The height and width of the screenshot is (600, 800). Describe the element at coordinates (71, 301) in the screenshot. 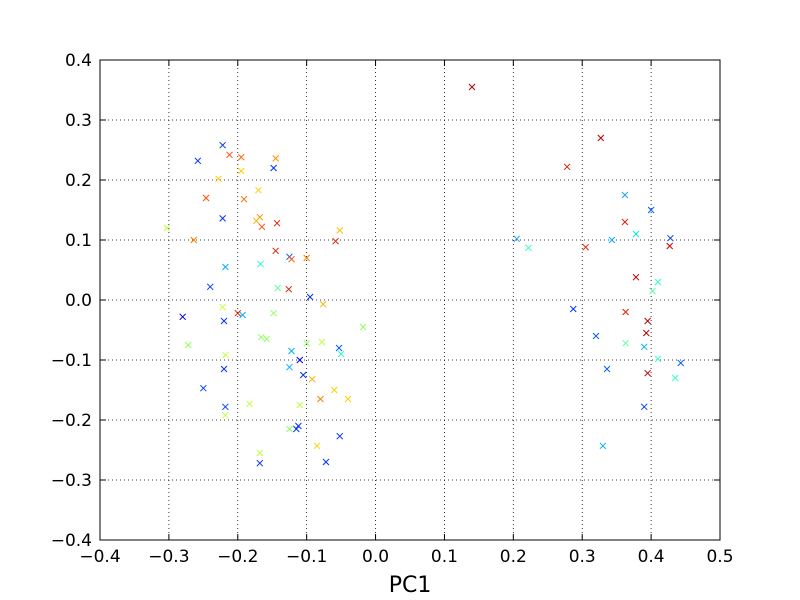

I see `y-tick-labels: −0.4 −0.3 −0.2 −0.1 0.0 0.1 0.2 0.3 0.4` at that location.